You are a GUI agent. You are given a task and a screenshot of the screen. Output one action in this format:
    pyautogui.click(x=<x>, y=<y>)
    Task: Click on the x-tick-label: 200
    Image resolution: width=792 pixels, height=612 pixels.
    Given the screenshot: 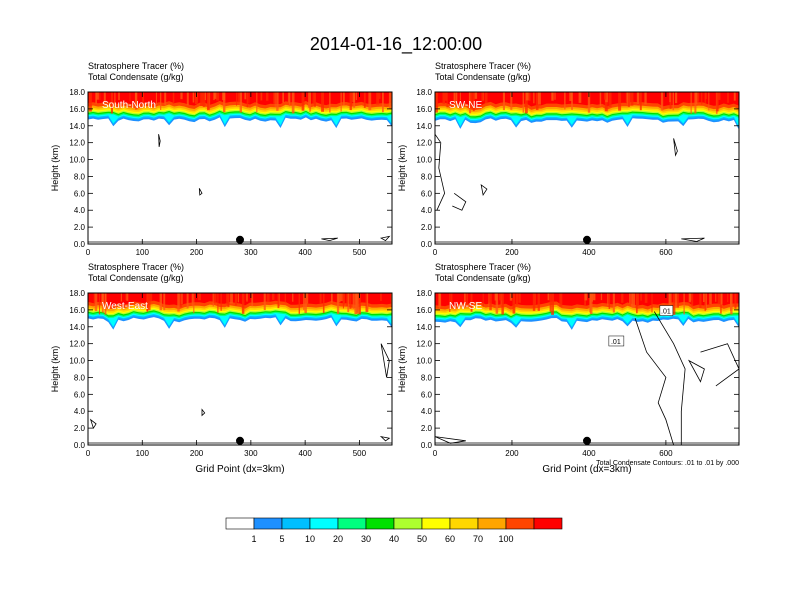 What is the action you would take?
    pyautogui.click(x=512, y=252)
    